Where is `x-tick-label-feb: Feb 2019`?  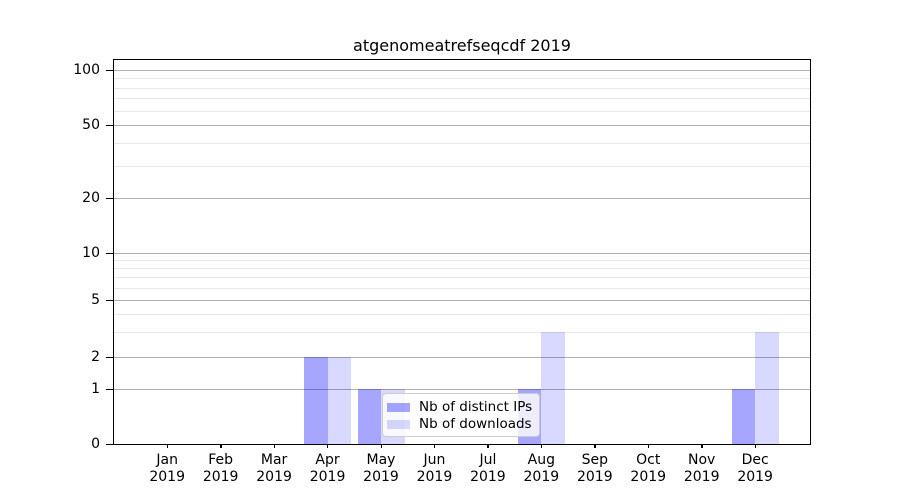 x-tick-label-feb: Feb 2019 is located at coordinates (221, 468).